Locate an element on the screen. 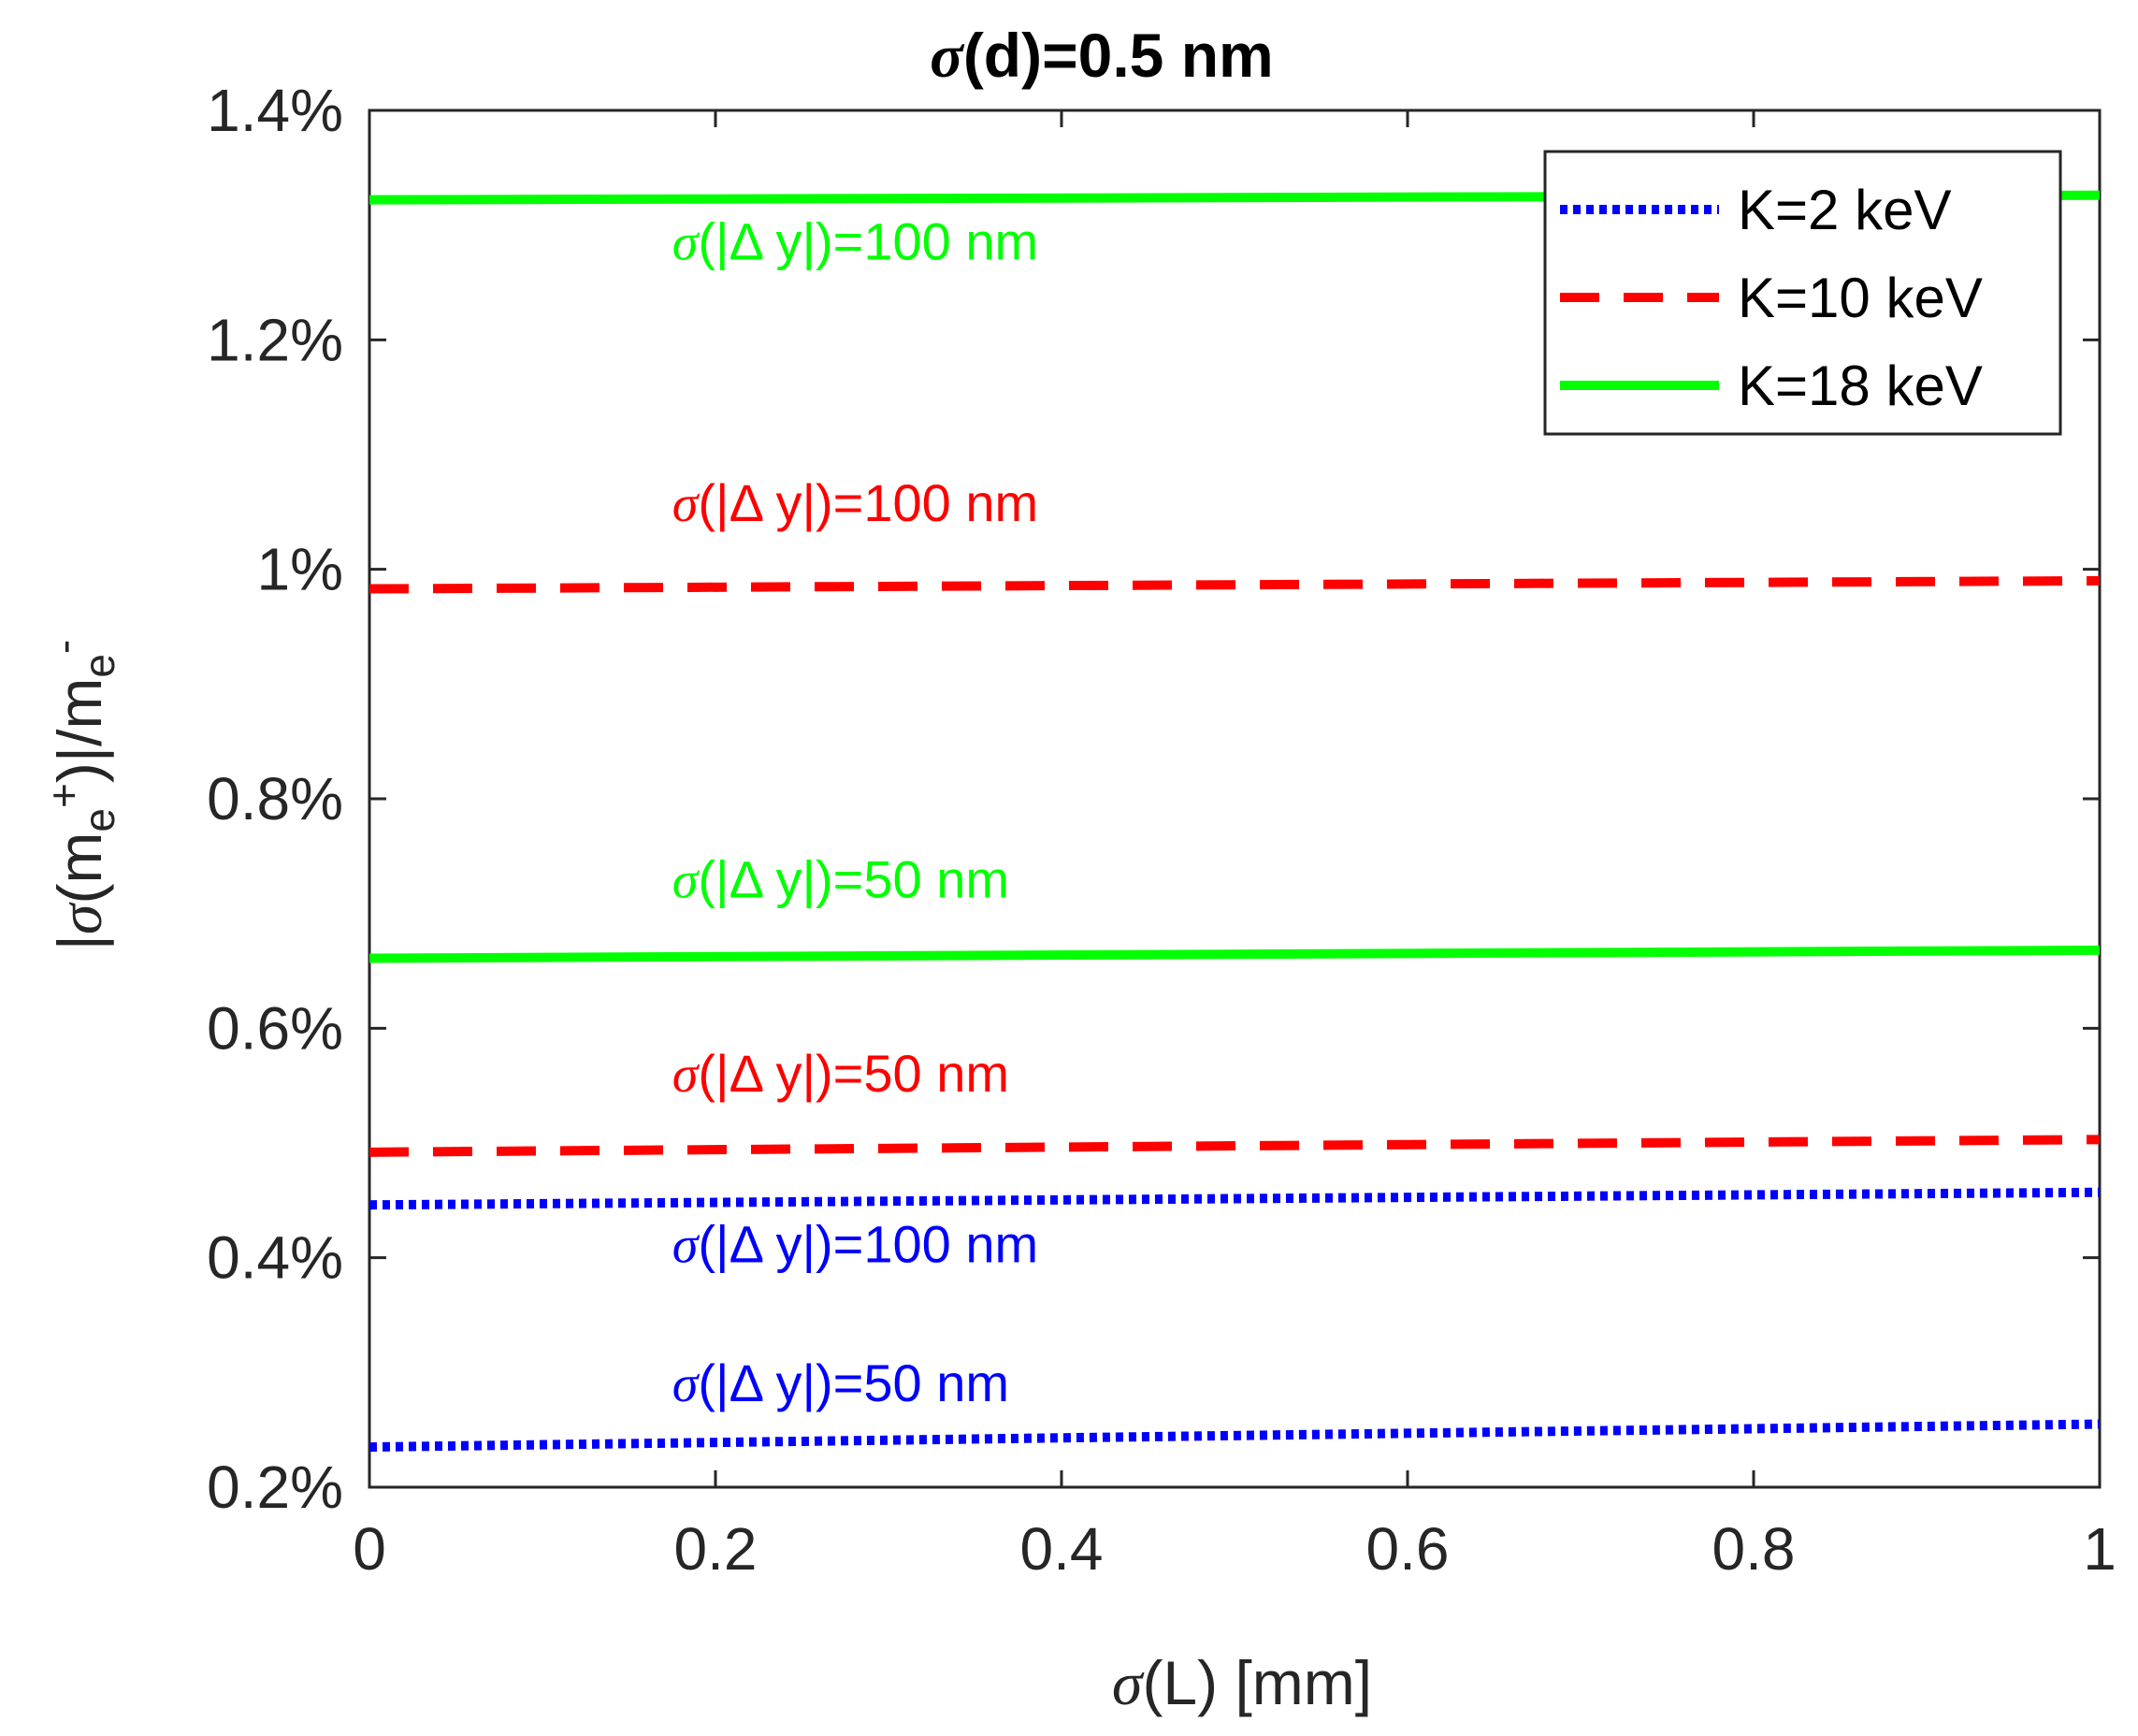 This screenshot has width=2138, height=1736. legend: K=2 keV K=10 keV K=18 keV is located at coordinates (1802, 293).